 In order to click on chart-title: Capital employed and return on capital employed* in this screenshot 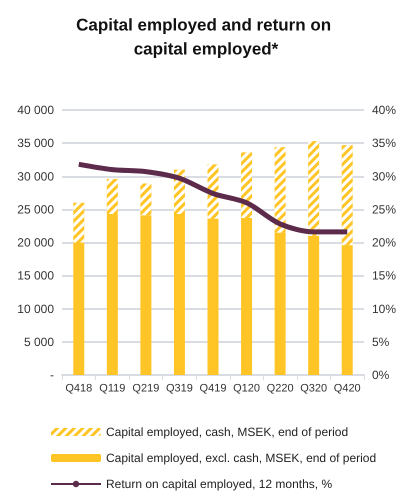, I will do `click(206, 37)`.